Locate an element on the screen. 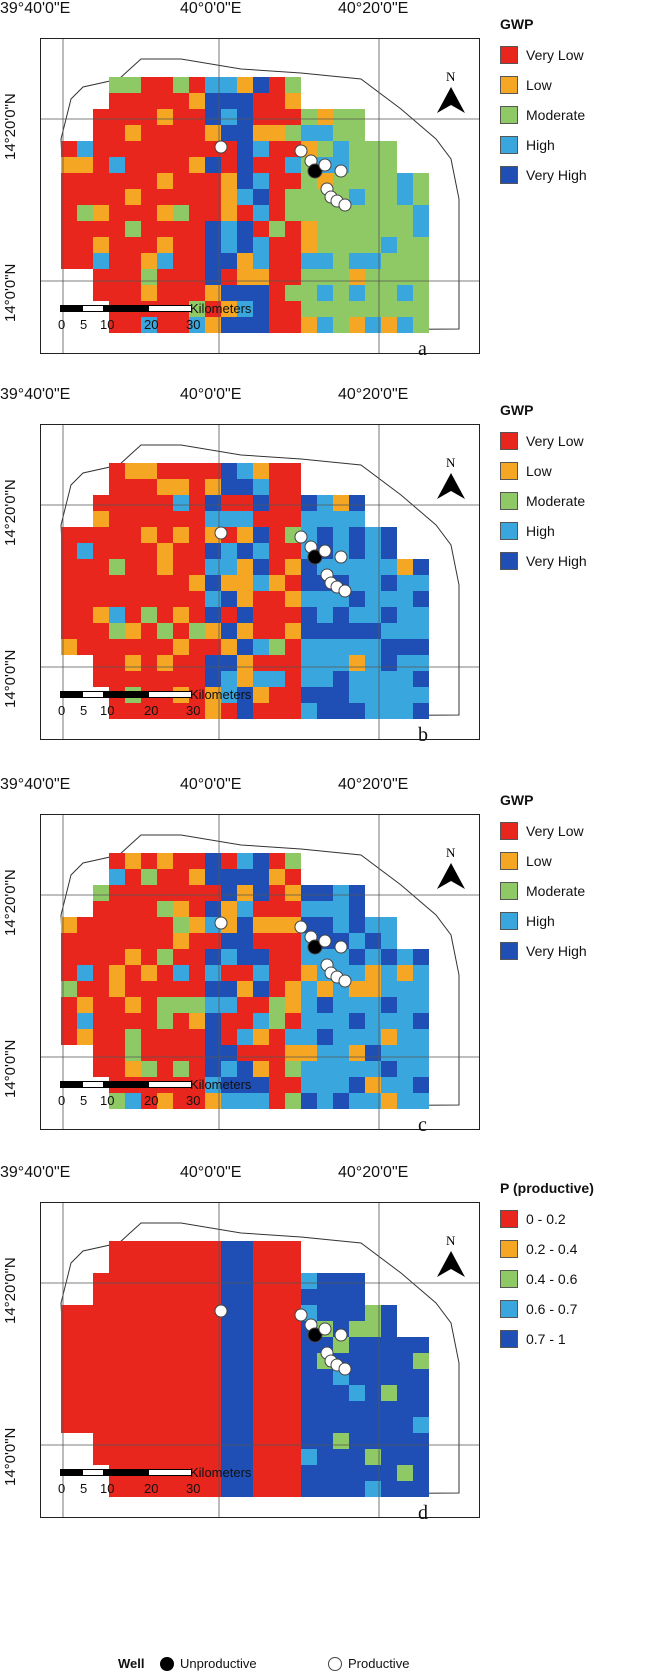  scale-tick: 0 is located at coordinates (62, 1488).